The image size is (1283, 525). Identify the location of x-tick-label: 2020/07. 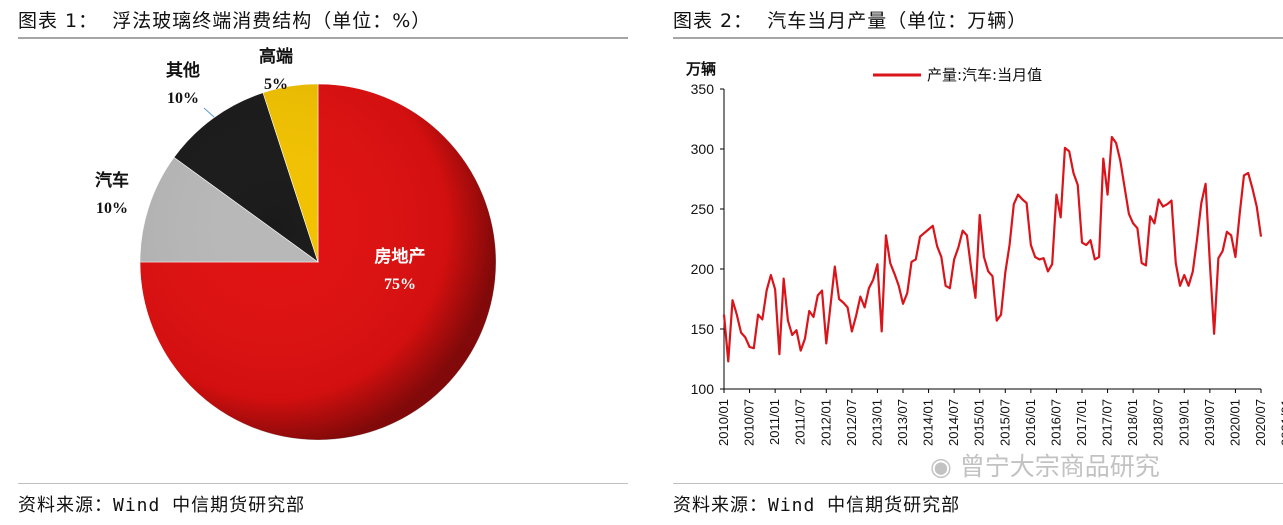
(1260, 422).